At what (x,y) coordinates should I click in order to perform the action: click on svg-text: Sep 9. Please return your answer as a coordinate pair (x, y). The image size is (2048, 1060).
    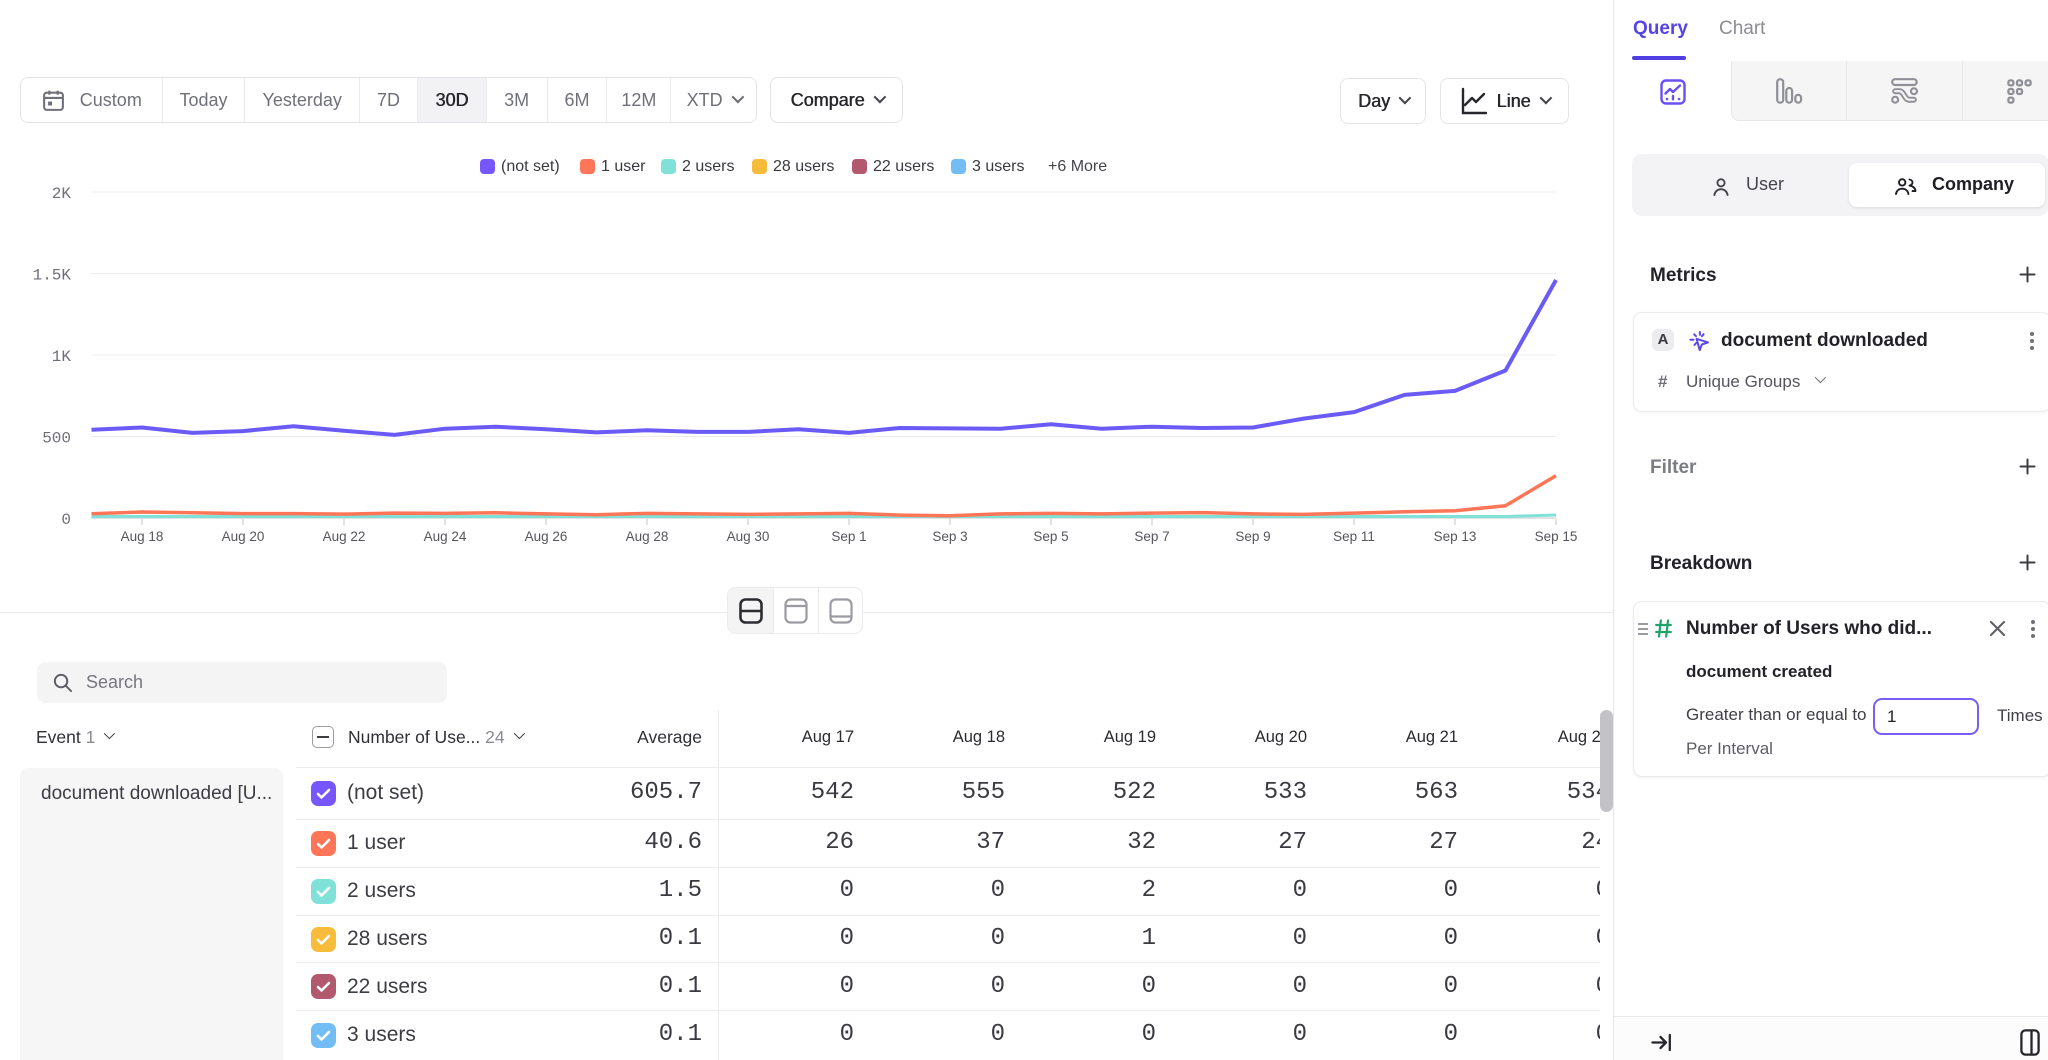
    Looking at the image, I should click on (1252, 536).